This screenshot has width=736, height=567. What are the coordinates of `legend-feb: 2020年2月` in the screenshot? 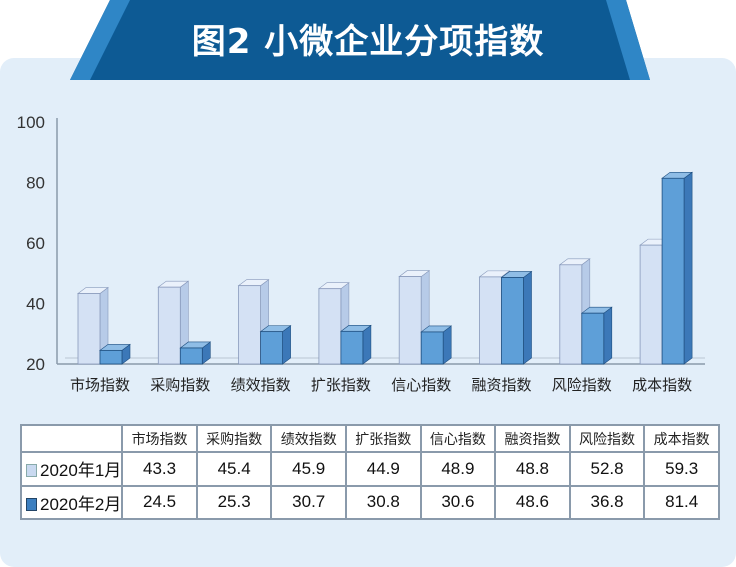 It's located at (71, 502).